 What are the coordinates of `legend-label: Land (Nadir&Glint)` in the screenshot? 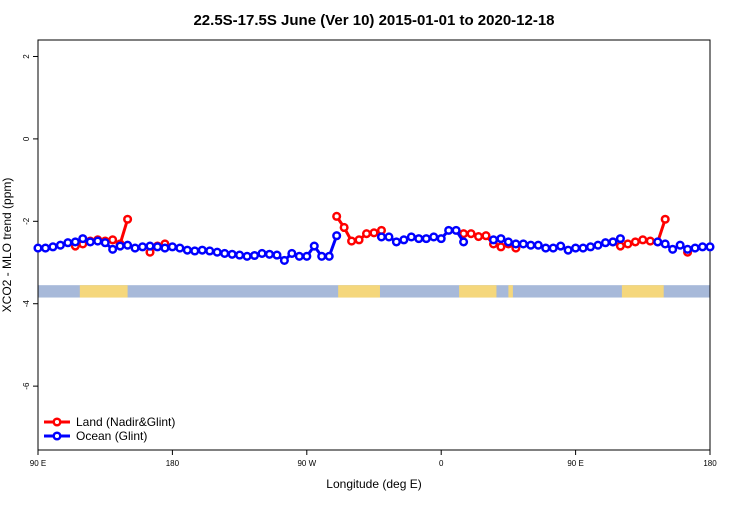 It's located at (125, 422).